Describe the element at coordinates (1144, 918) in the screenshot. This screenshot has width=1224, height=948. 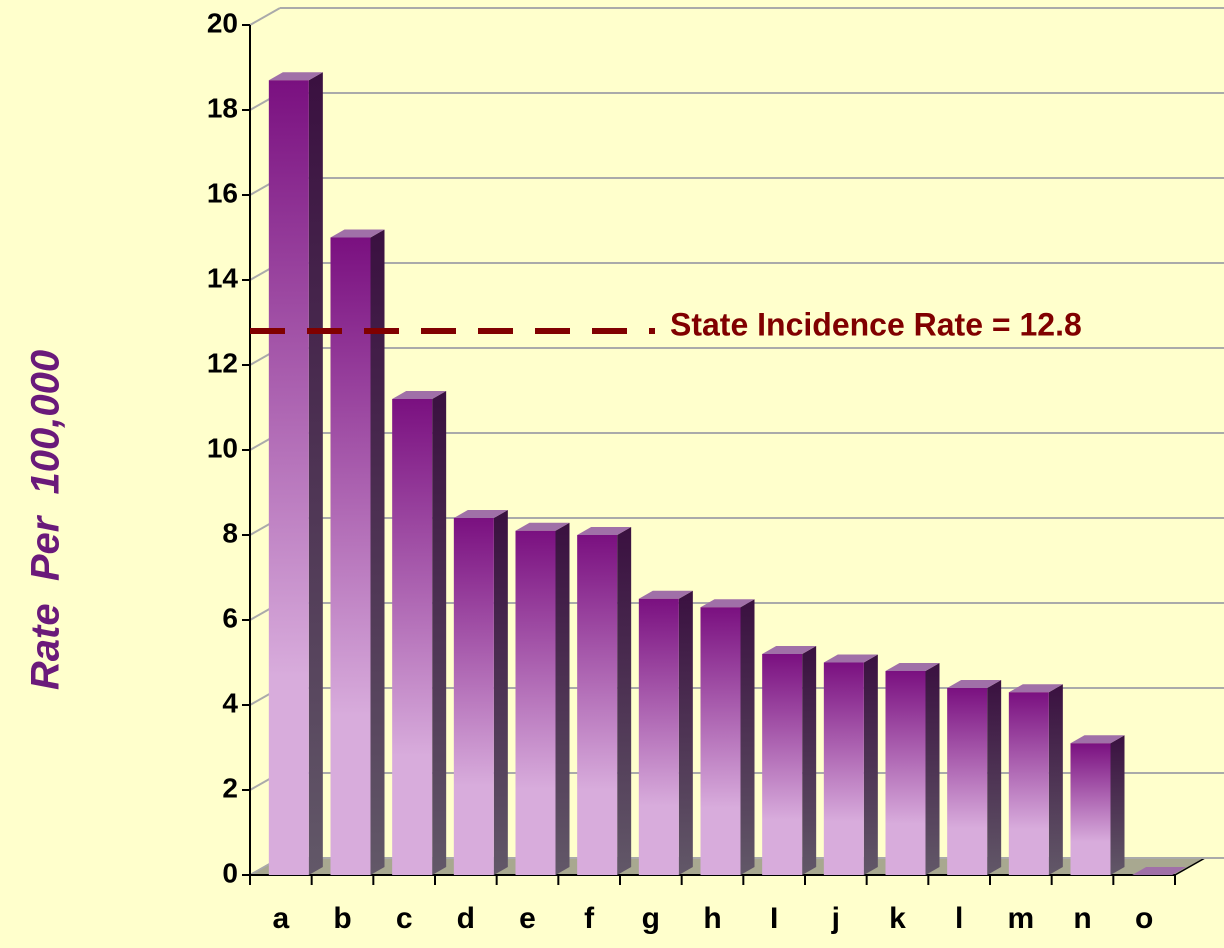
I see `x-tick-label: o` at that location.